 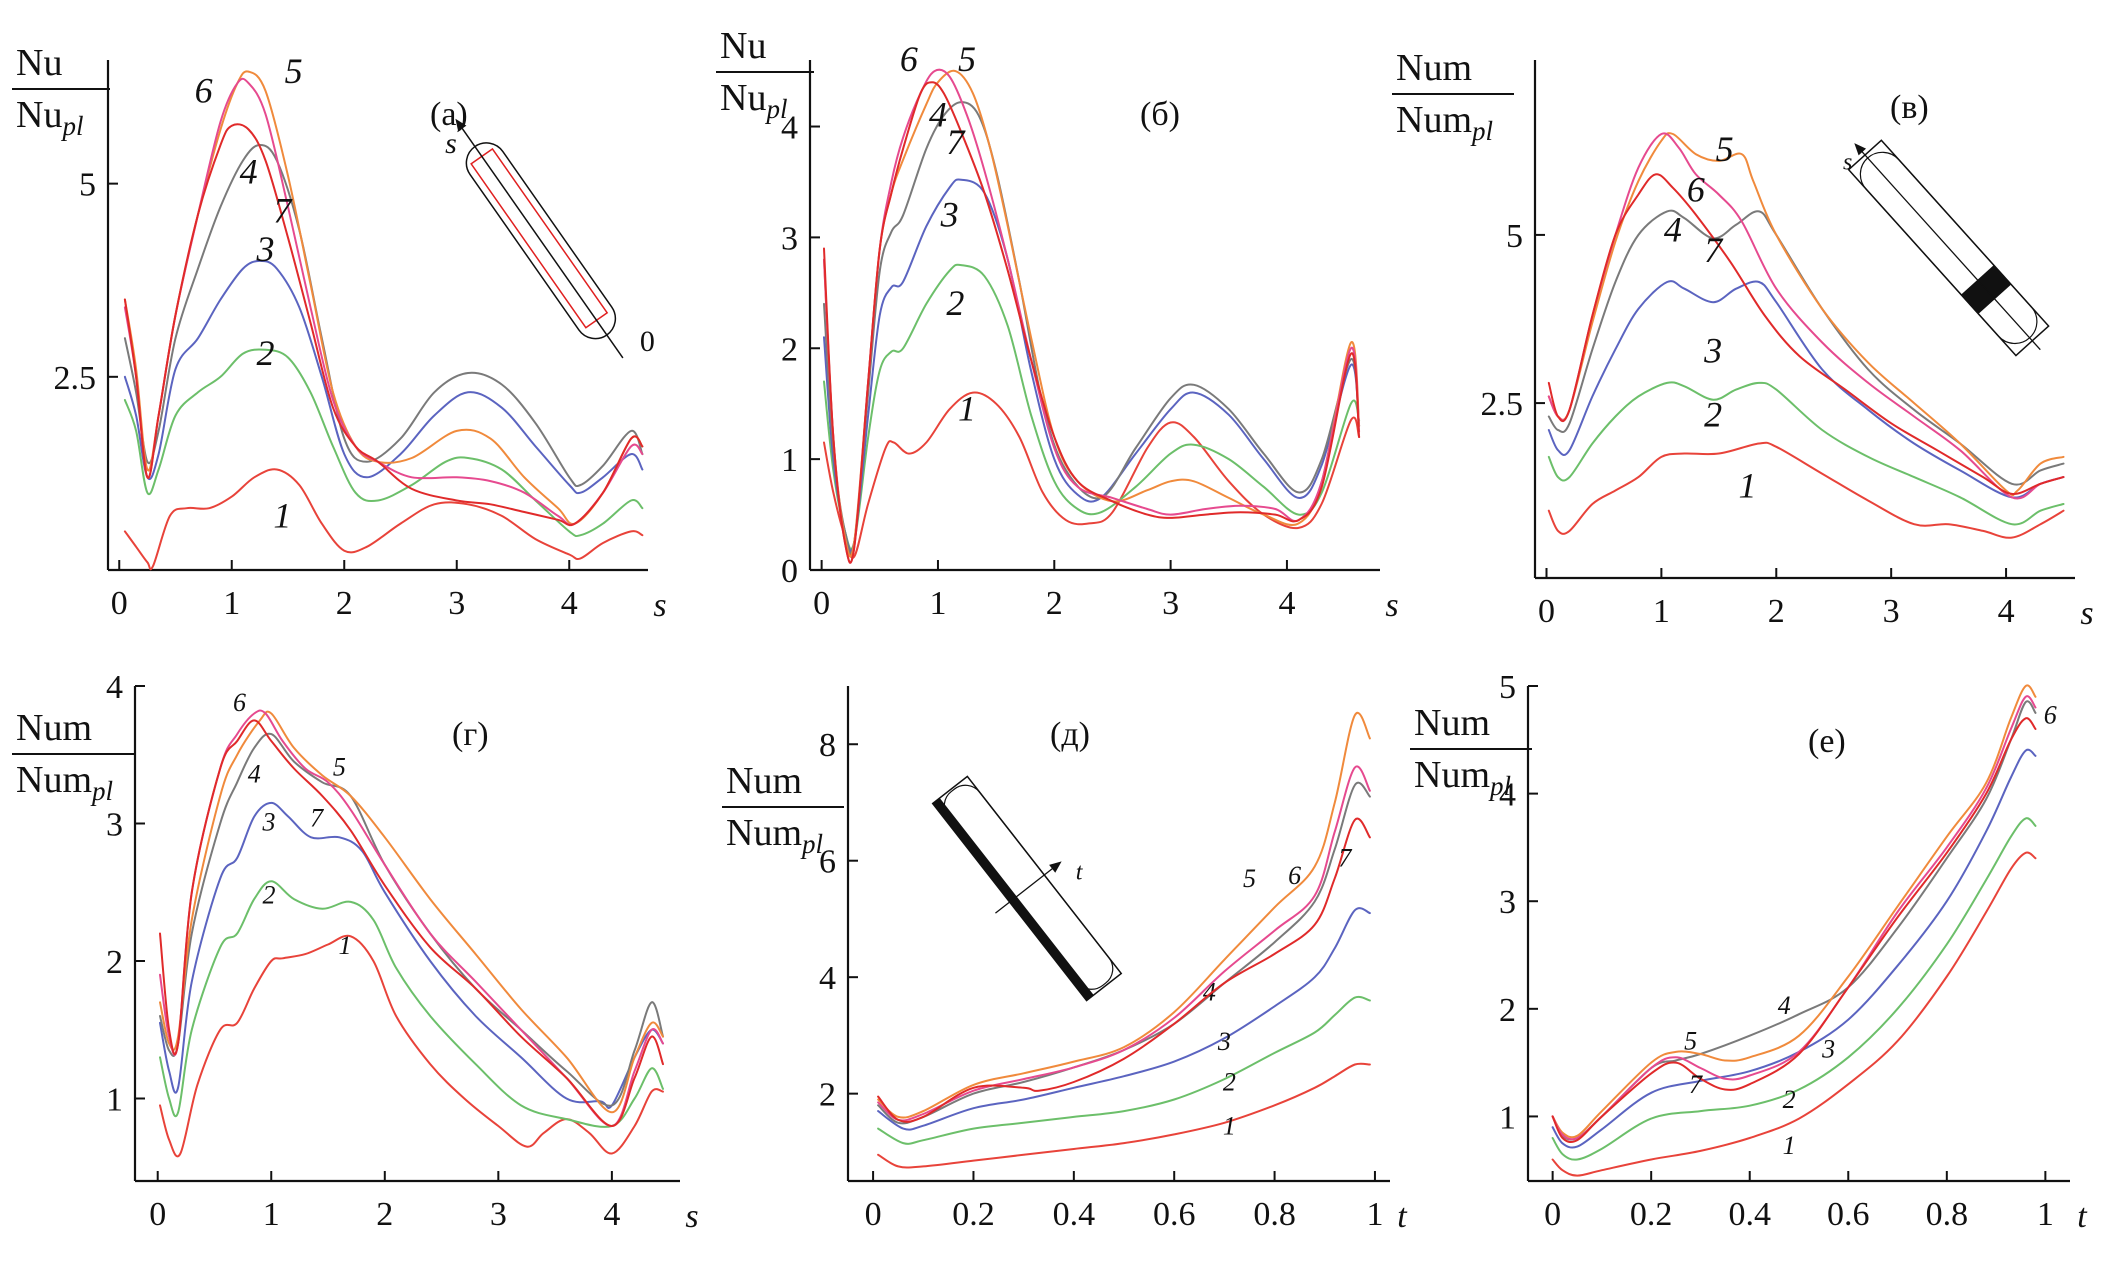 I want to click on panel-label: (г), so click(x=470, y=734).